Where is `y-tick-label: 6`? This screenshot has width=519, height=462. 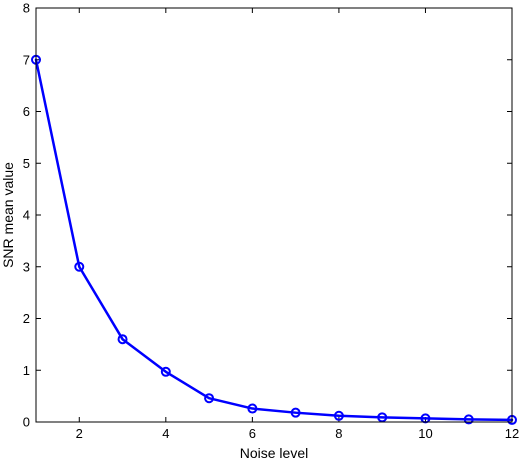 y-tick-label: 6 is located at coordinates (26, 111).